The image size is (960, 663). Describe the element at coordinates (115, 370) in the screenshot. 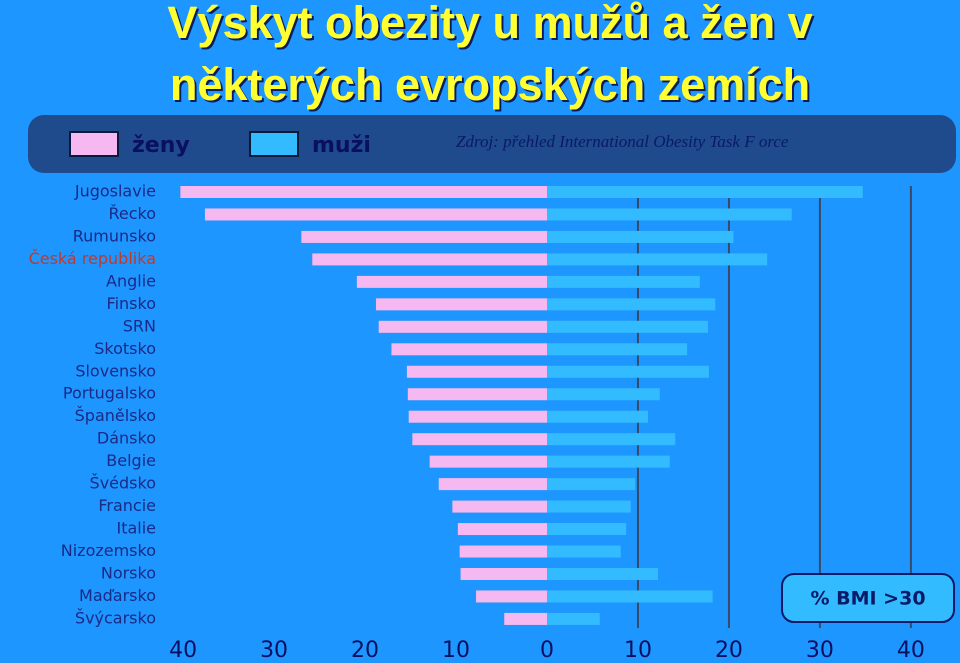

I see `category-label: Slovensko` at that location.